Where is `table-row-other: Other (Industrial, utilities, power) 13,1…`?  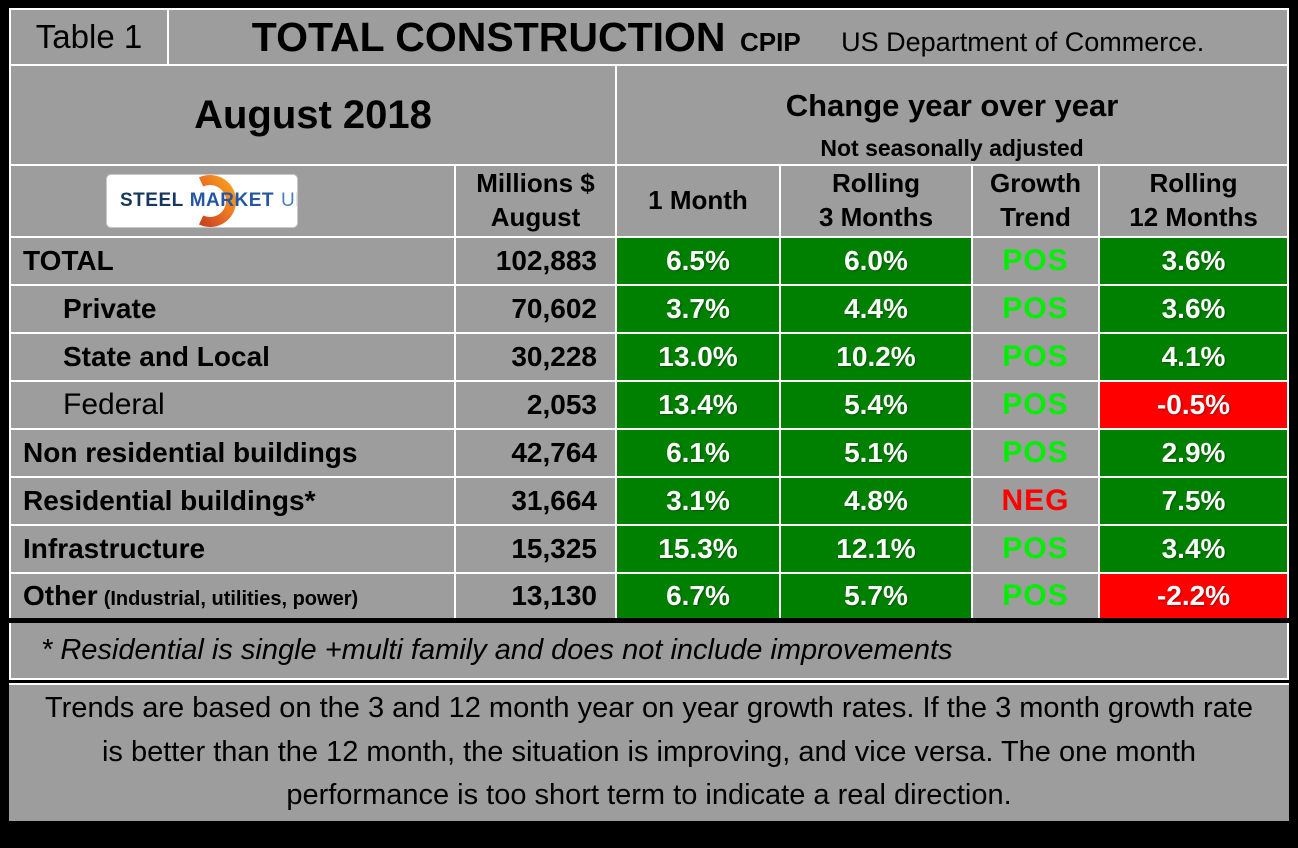 table-row-other: Other (Industrial, utilities, power) 13,1… is located at coordinates (649, 596).